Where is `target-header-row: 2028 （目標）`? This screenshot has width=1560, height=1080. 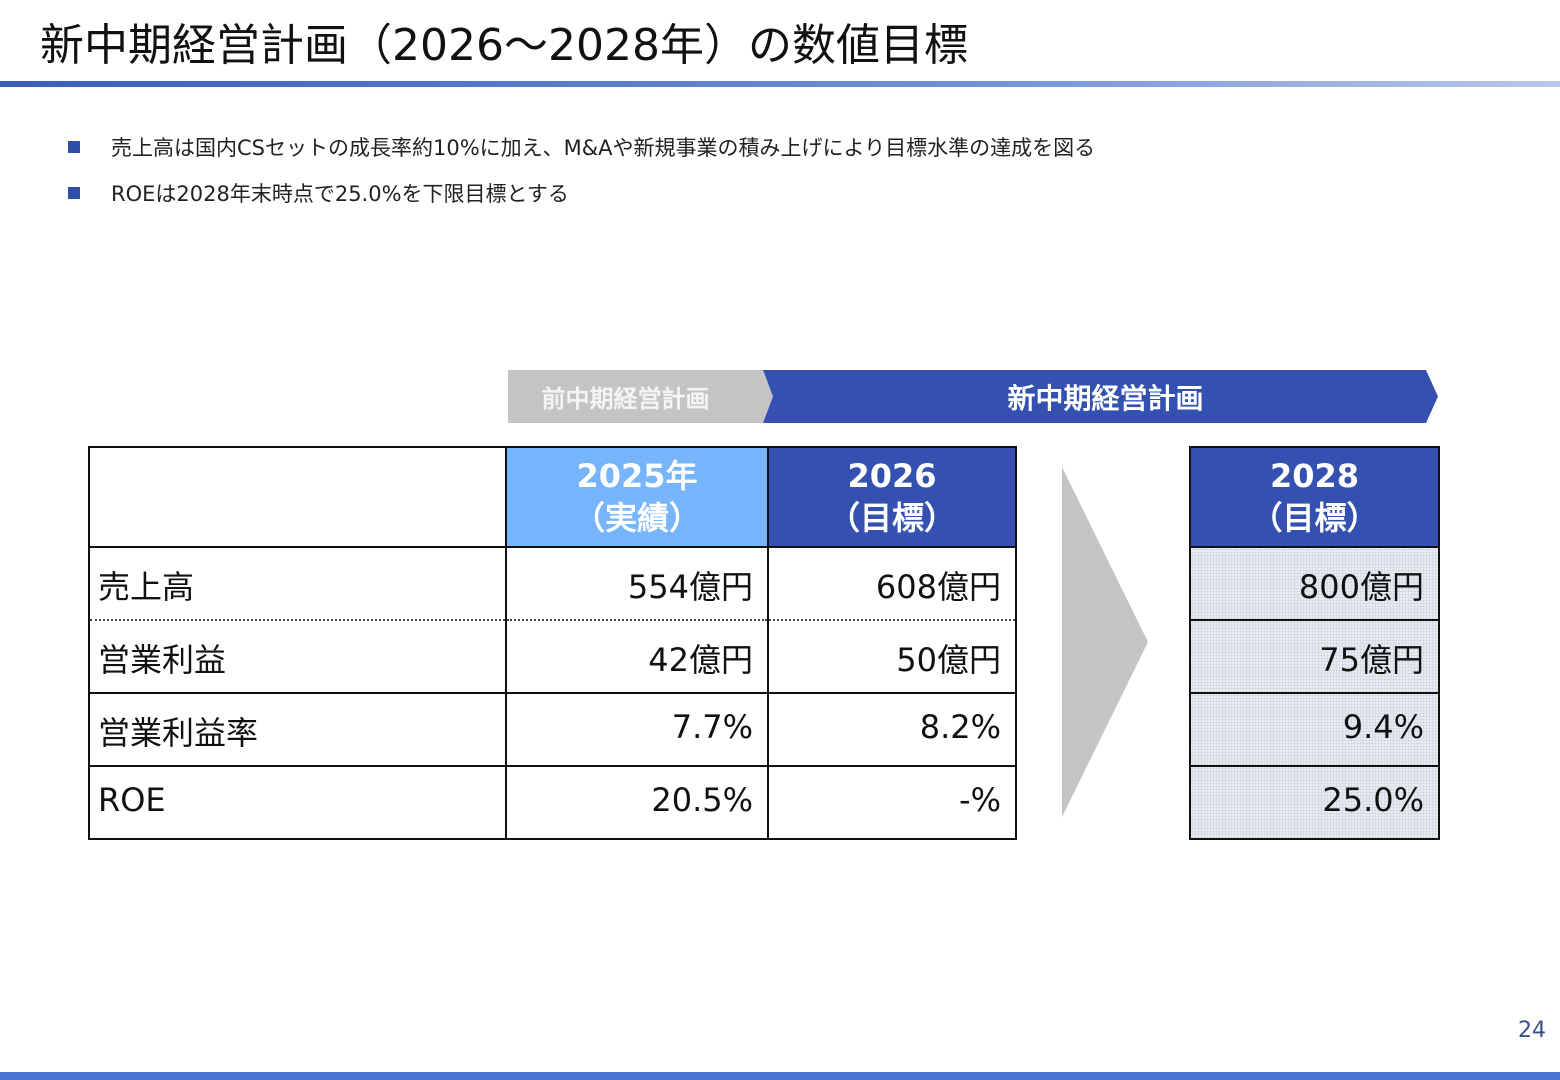
target-header-row: 2028 （目標） is located at coordinates (1314, 497).